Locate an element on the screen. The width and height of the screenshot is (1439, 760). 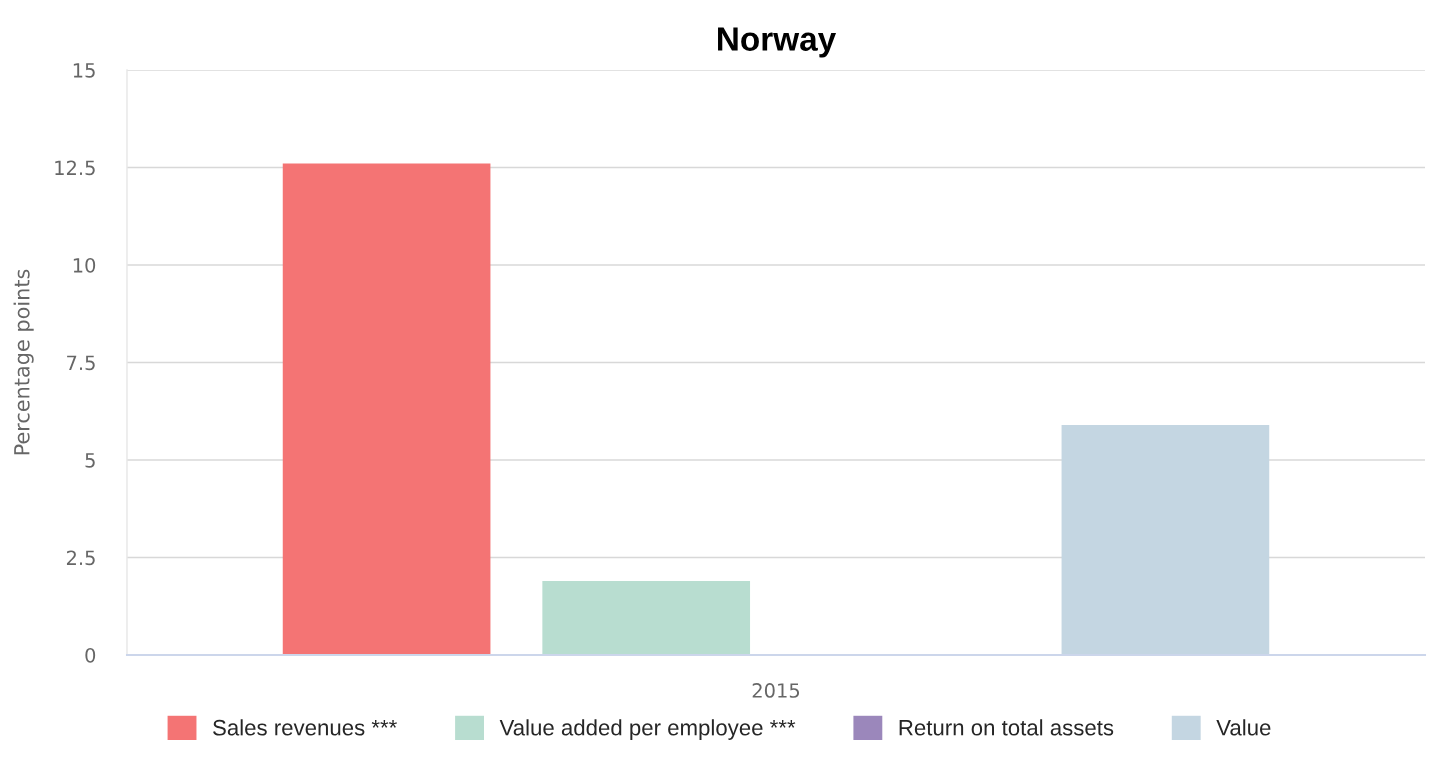
y-tick-label: 5 is located at coordinates (90, 460).